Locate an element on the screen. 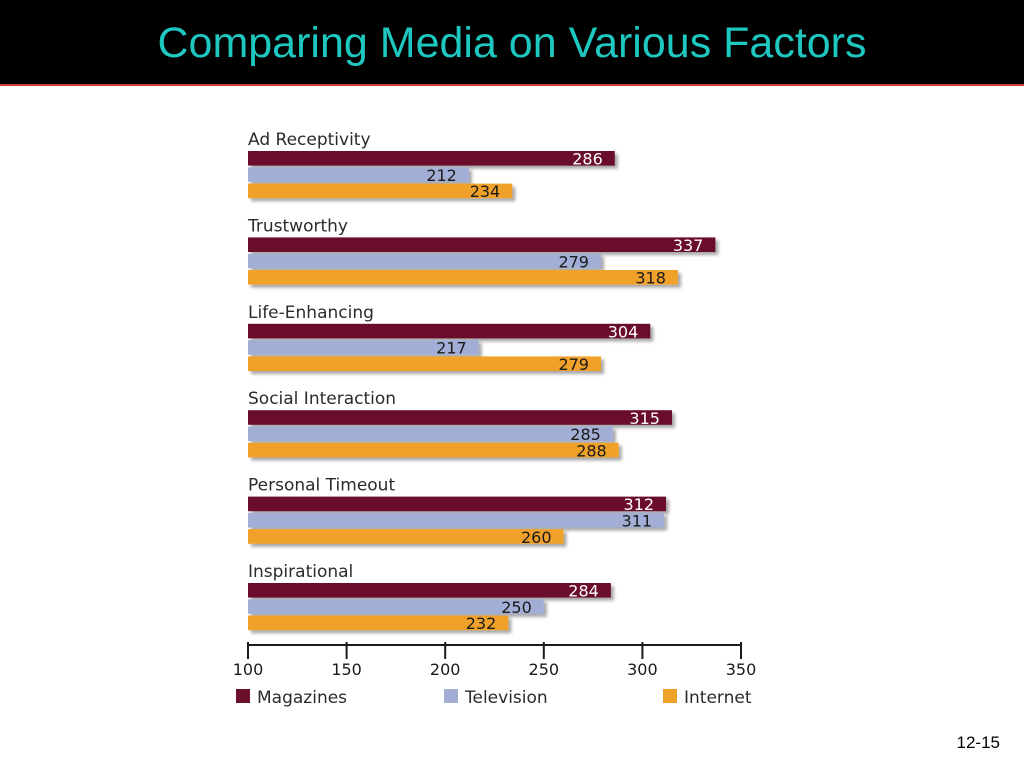 Image resolution: width=1024 pixels, height=768 pixels. category-label: Personal Timeout is located at coordinates (321, 486).